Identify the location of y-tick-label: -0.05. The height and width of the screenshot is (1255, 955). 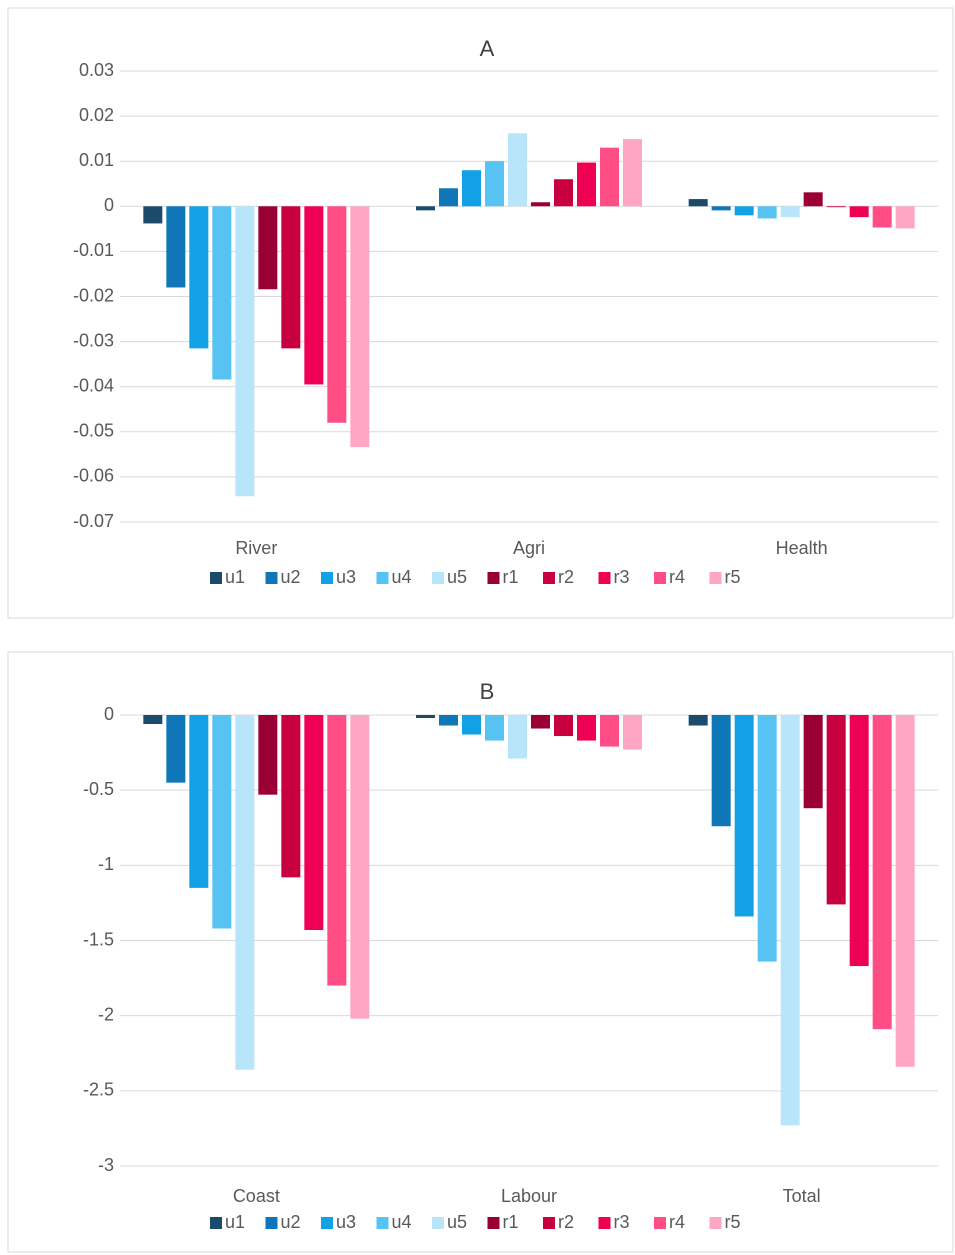
(93, 431).